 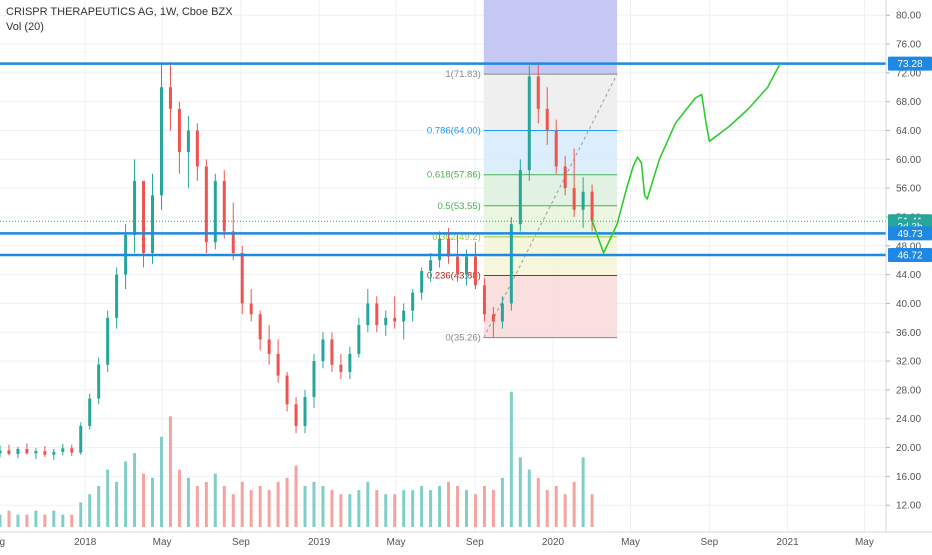 What do you see at coordinates (686, 158) in the screenshot?
I see `projection-brush-drawing` at bounding box center [686, 158].